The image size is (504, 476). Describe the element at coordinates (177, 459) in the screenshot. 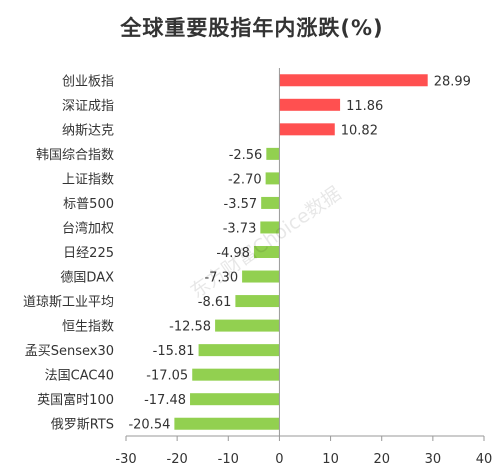

I see `x-tick-label-1: -20` at that location.